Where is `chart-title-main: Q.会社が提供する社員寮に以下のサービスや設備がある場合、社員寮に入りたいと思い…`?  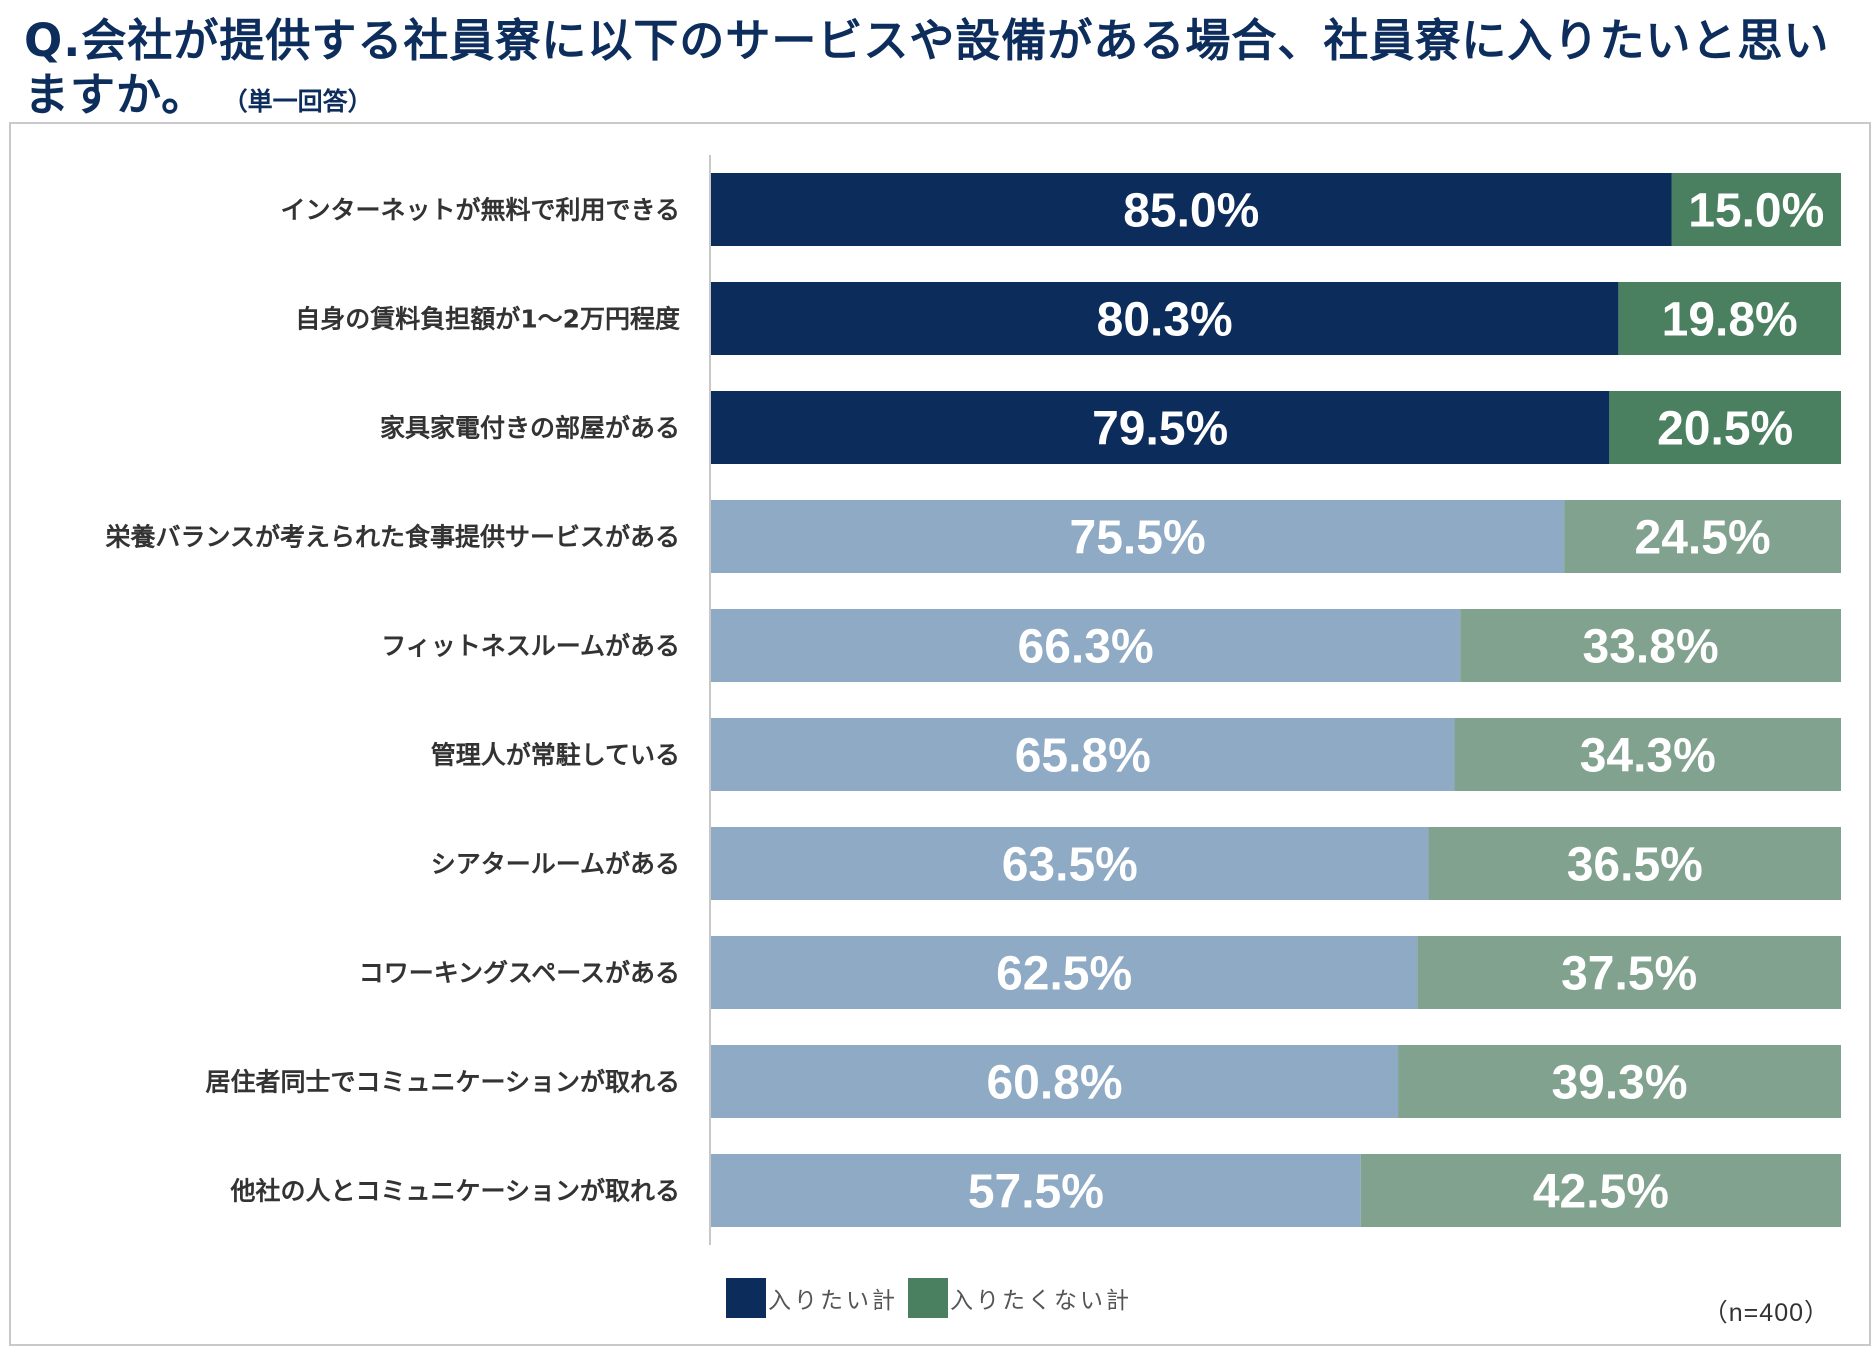 chart-title-main: Q.会社が提供する社員寮に以下のサービスや設備がある場合、社員寮に入りたいと思い… is located at coordinates (927, 67).